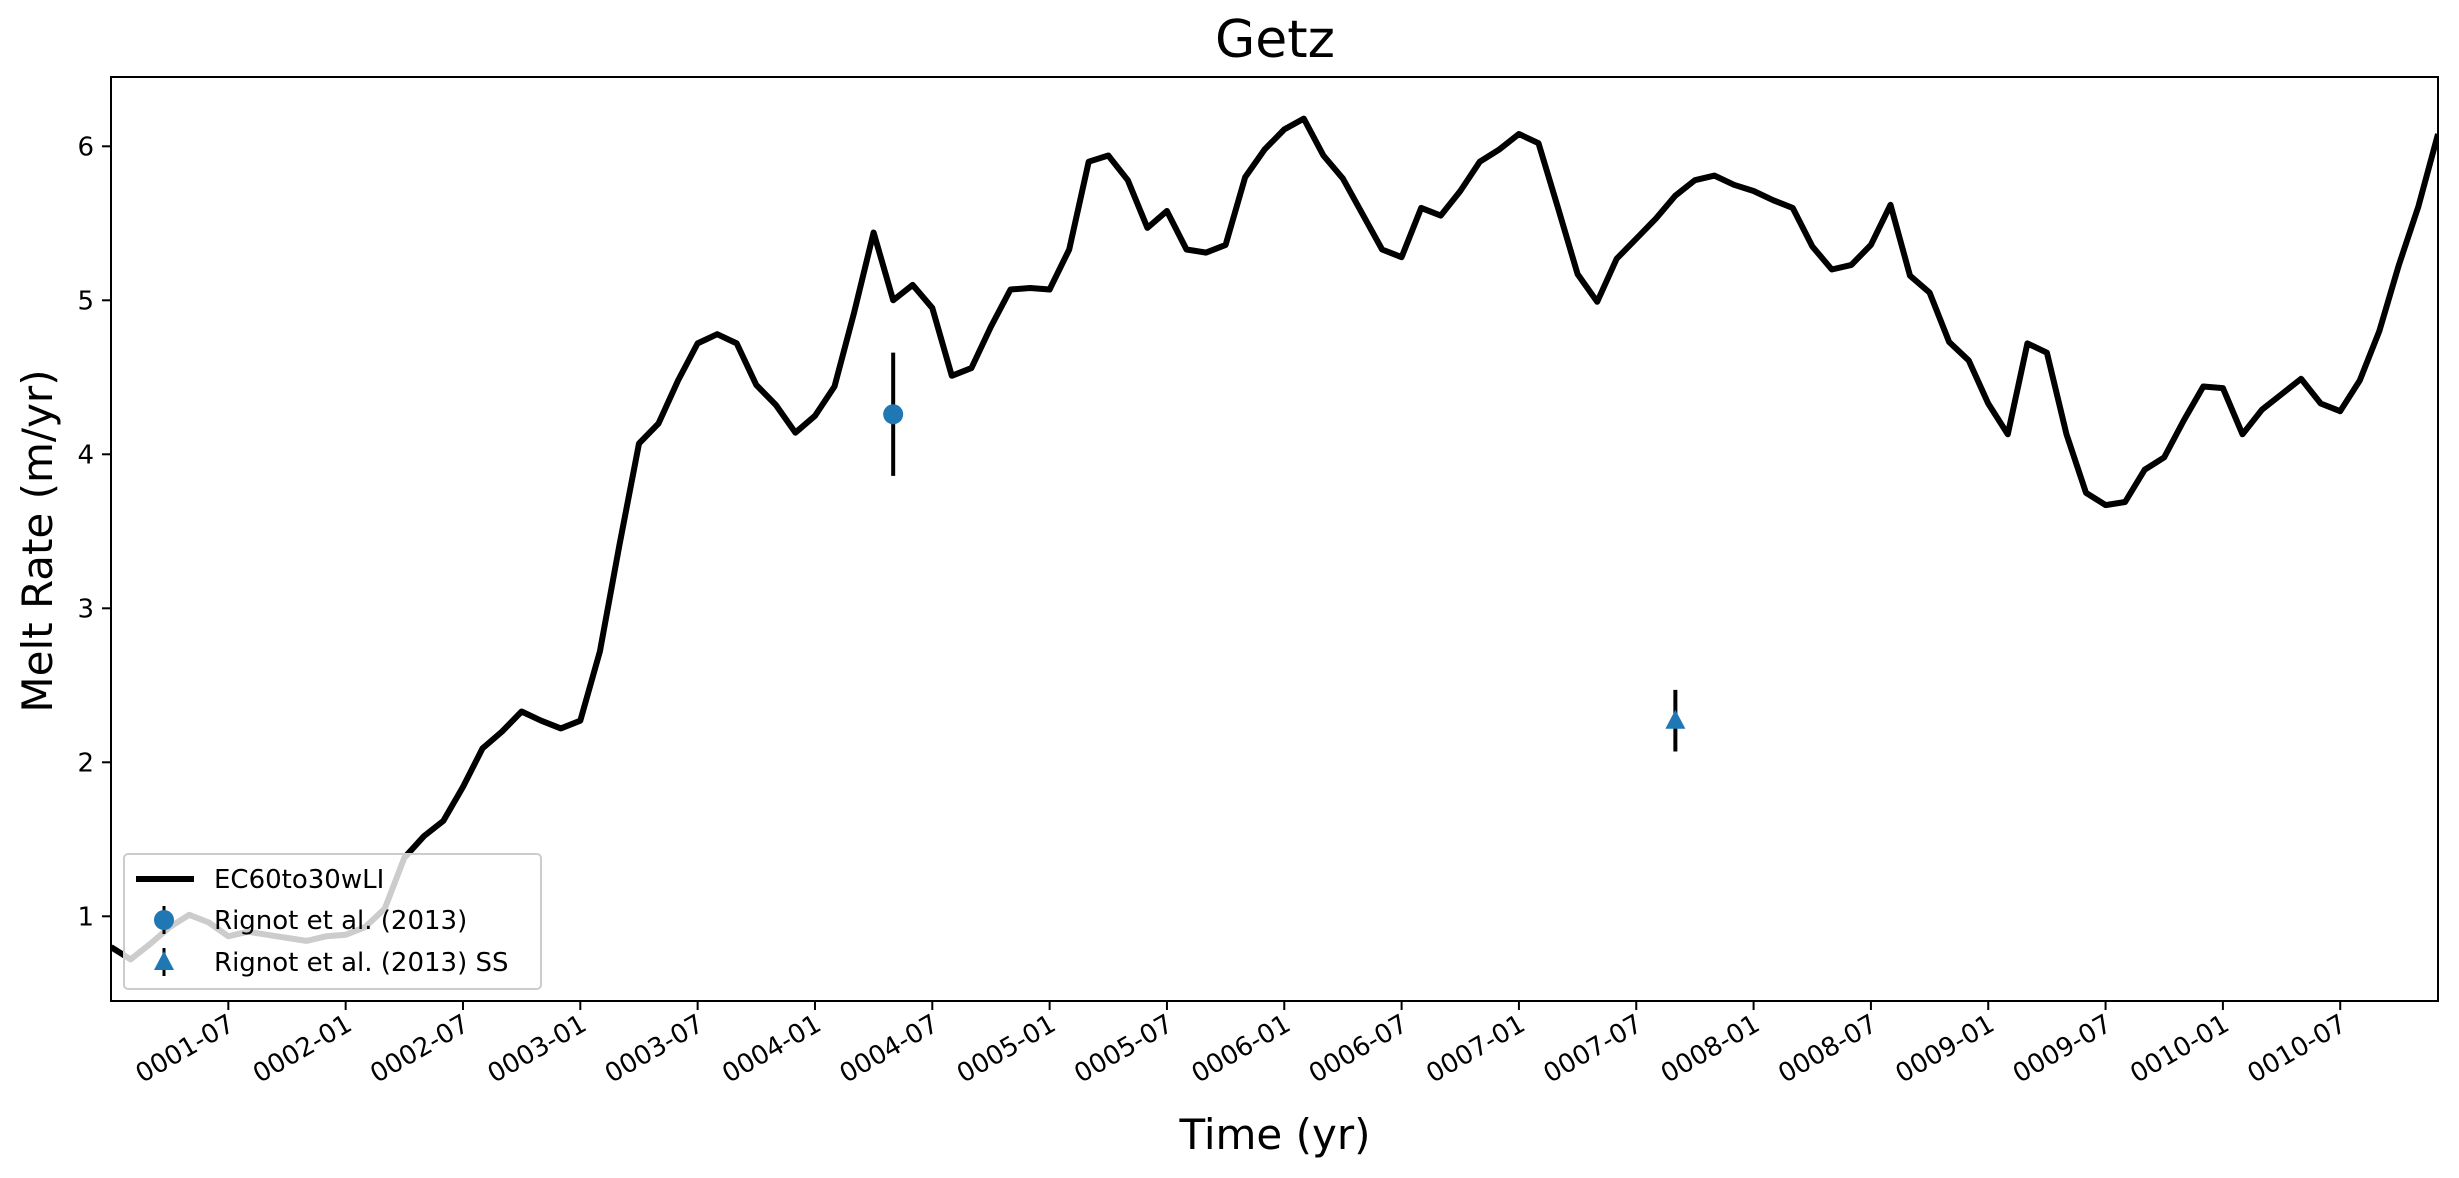 The image size is (2459, 1178). I want to click on y-tick-label: 4, so click(85, 455).